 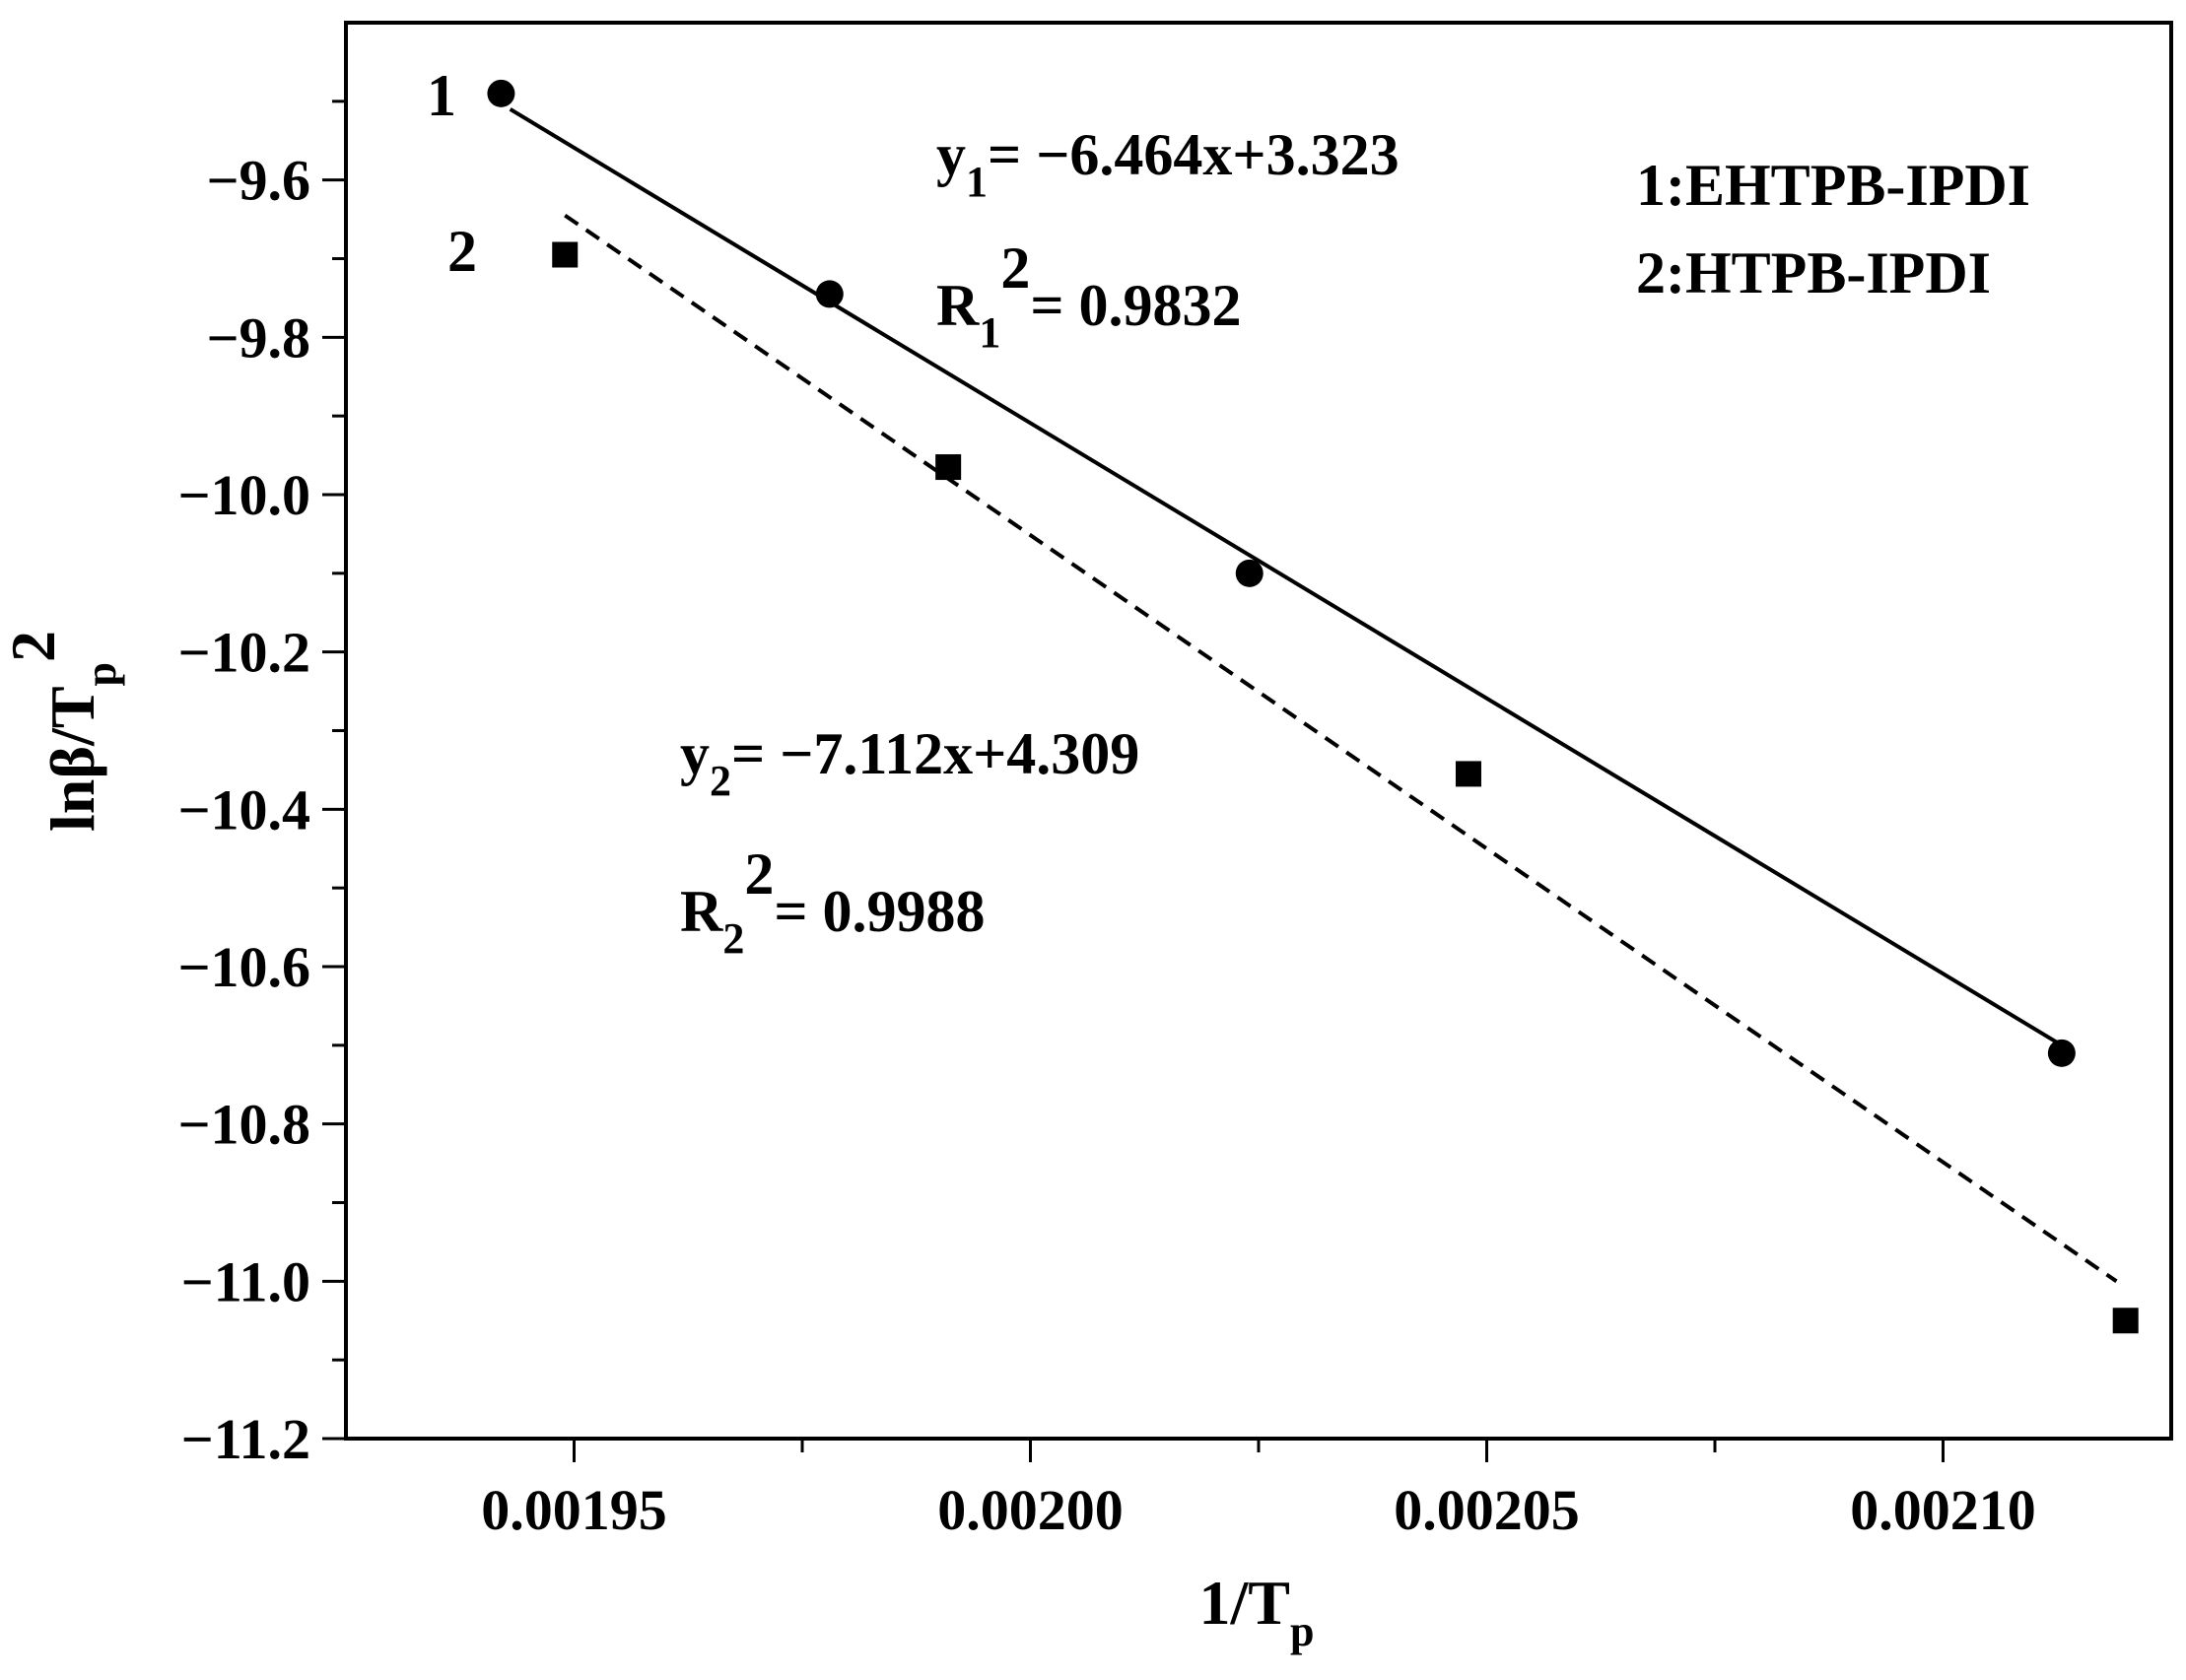 I want to click on equation-2-rhs: = −7.112x+4.309, so click(x=935, y=753).